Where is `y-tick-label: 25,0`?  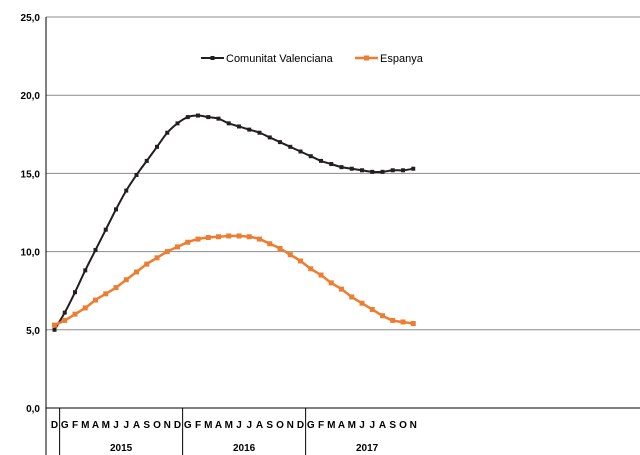
y-tick-label: 25,0 is located at coordinates (31, 18).